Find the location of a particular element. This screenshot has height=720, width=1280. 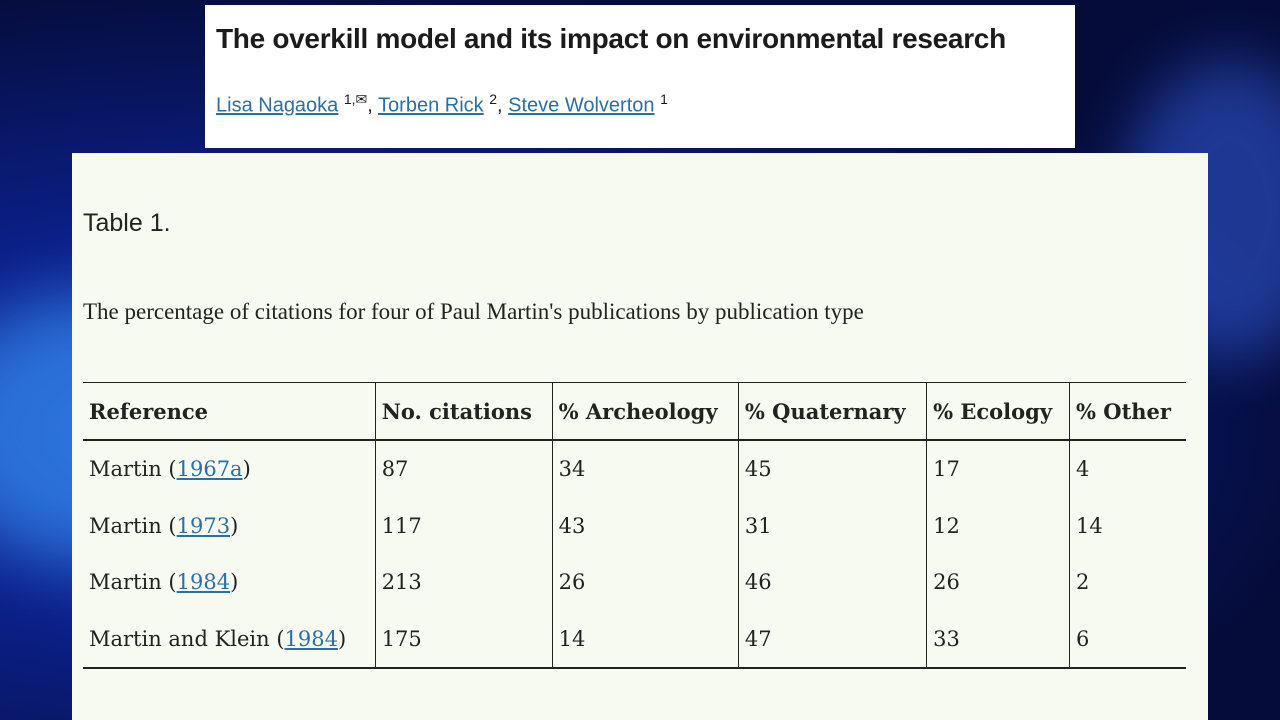

value-cell: 31 is located at coordinates (832, 525).